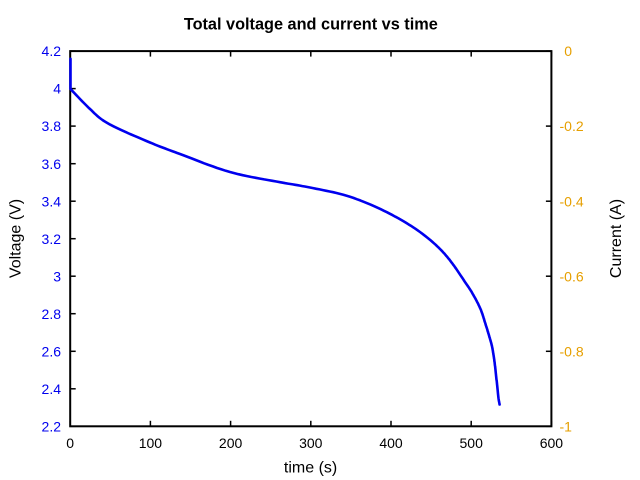 The height and width of the screenshot is (480, 640). I want to click on svg-text: 3, so click(57, 276).